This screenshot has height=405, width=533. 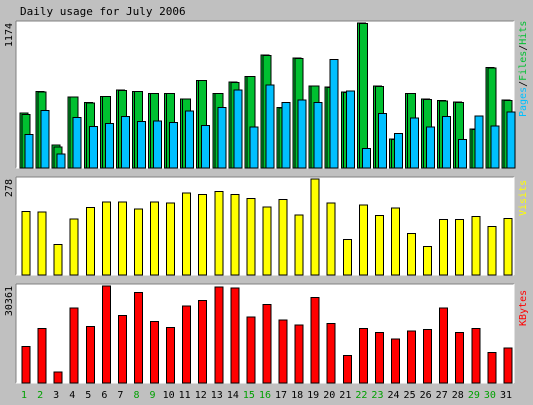 What do you see at coordinates (313, 395) in the screenshot?
I see `day-label: 19` at bounding box center [313, 395].